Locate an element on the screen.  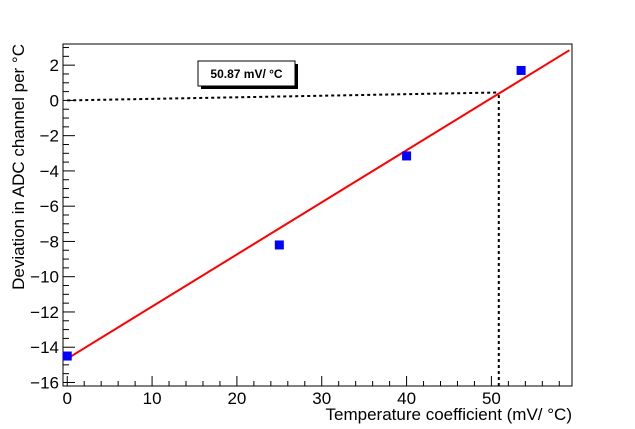
x-axis-ticks is located at coordinates (313, 381).